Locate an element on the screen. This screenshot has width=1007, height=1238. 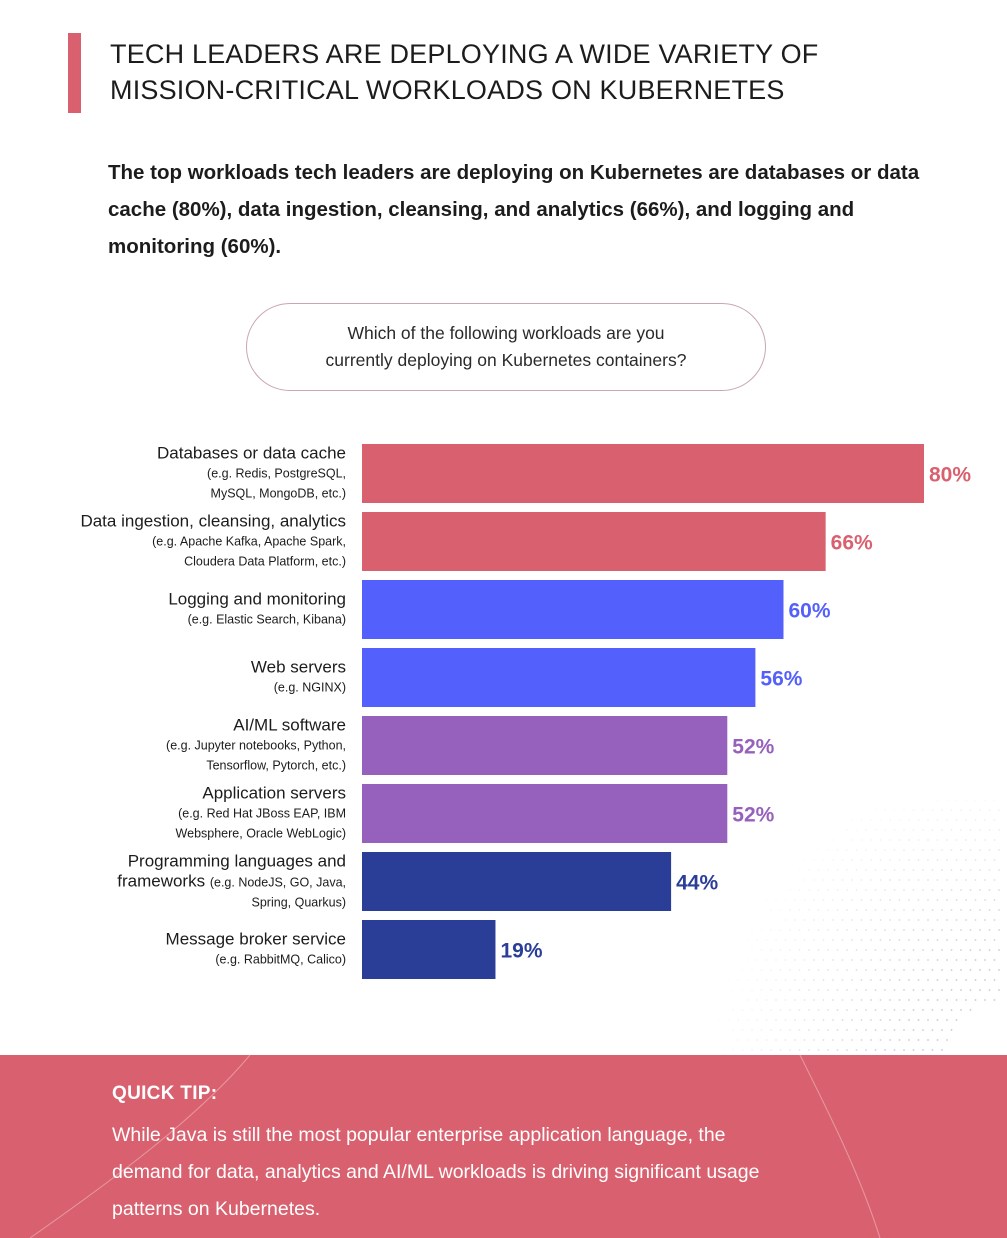
category-label-1: Databases or data cache is located at coordinates (251, 453).